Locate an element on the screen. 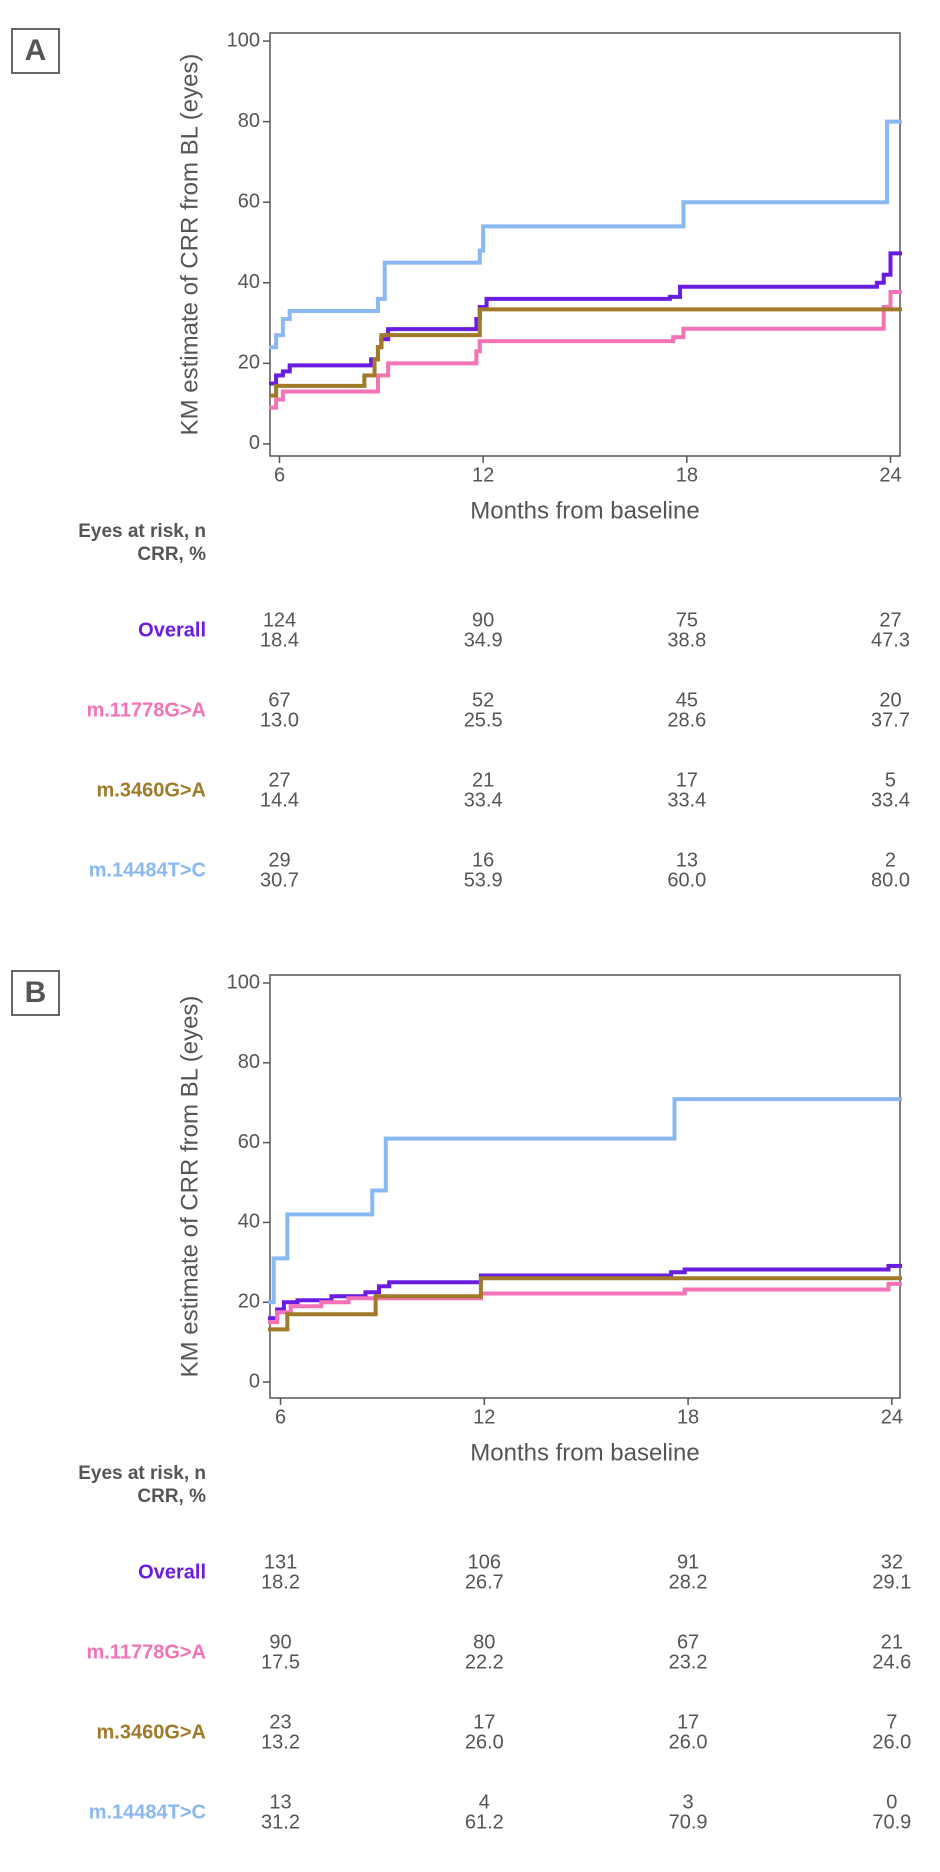 The height and width of the screenshot is (1872, 940). crr-pct: 29.1 is located at coordinates (891, 1582).